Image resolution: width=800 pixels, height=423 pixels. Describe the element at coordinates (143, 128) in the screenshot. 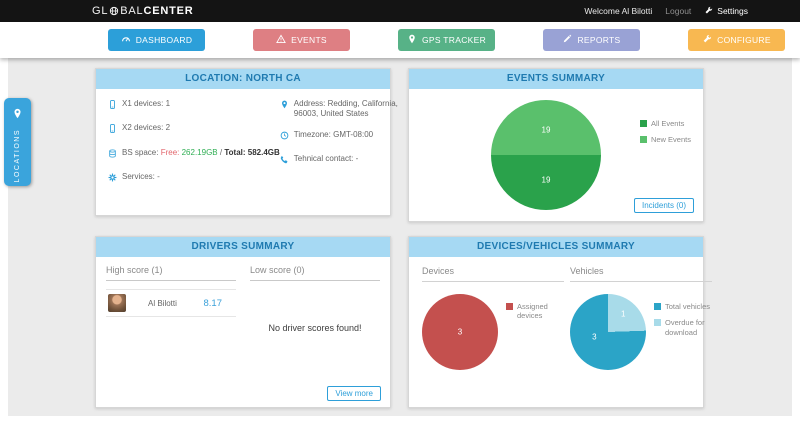

I see `x2-devices-label: X2 devices:` at that location.